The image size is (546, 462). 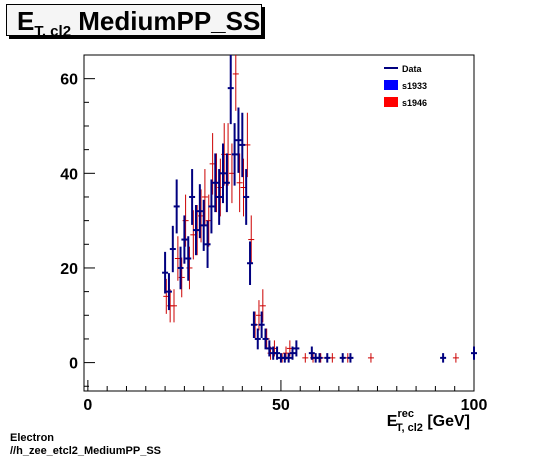 I want to click on y-tick-label: 0, so click(x=73, y=364).